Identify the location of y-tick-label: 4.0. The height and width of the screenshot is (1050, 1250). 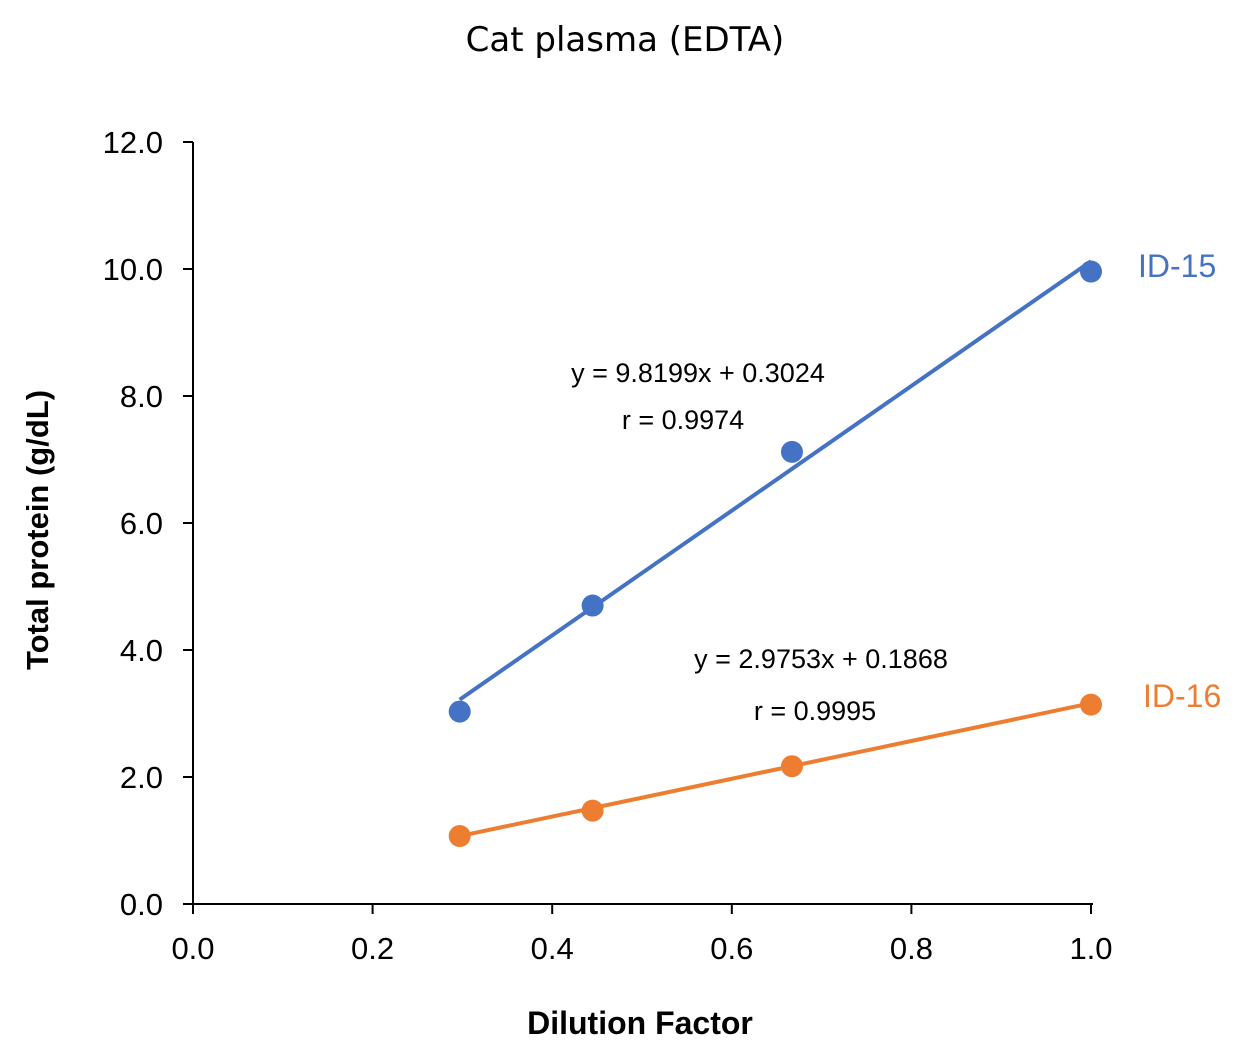
(141, 650).